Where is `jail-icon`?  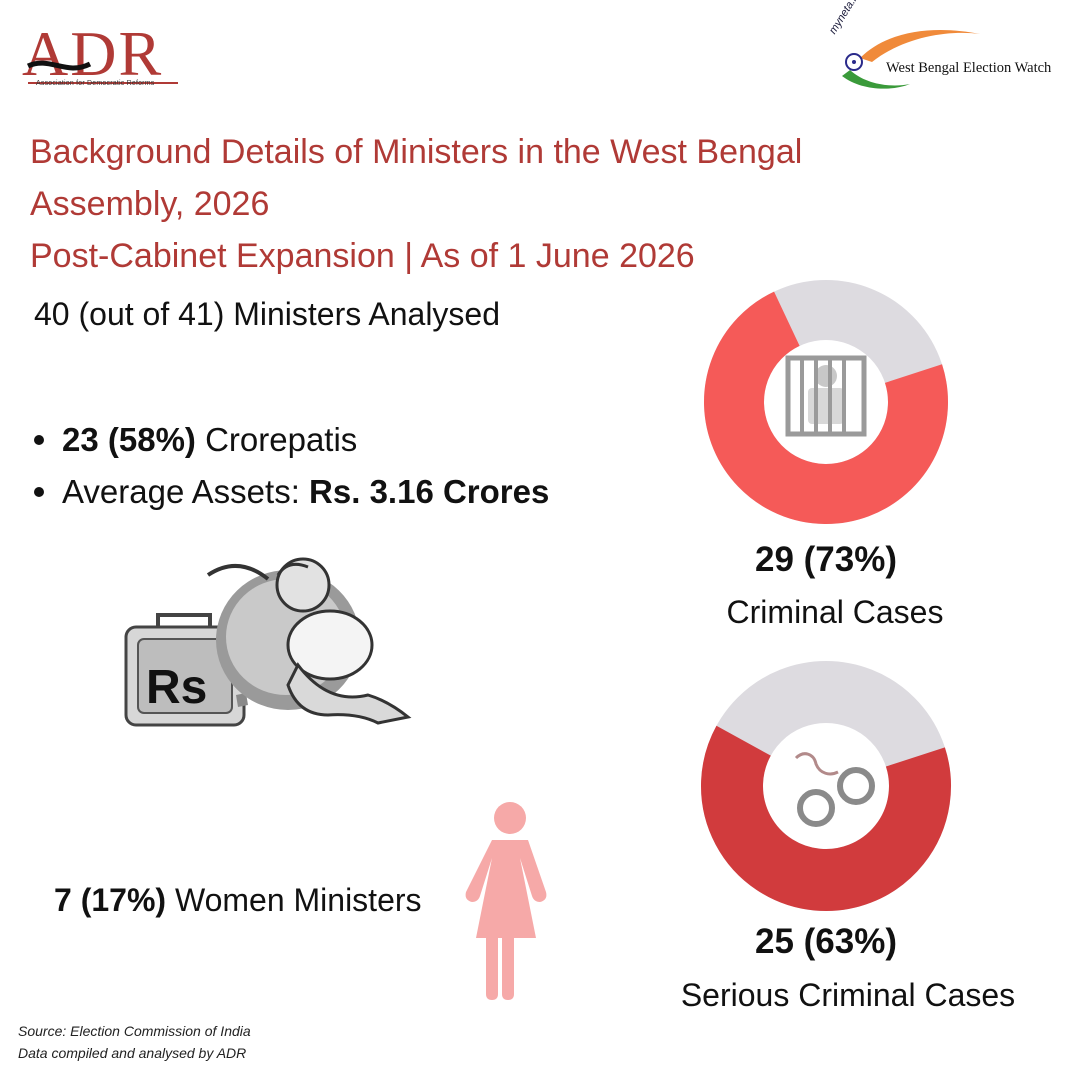
jail-icon is located at coordinates (826, 396).